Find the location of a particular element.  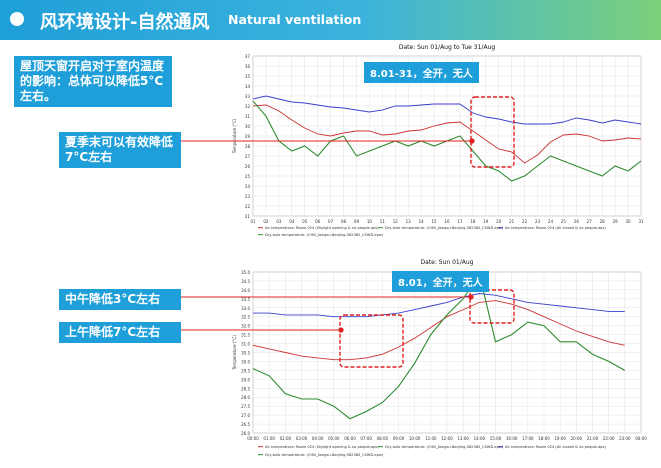

y-tick-label: 31.0 is located at coordinates (245, 344).